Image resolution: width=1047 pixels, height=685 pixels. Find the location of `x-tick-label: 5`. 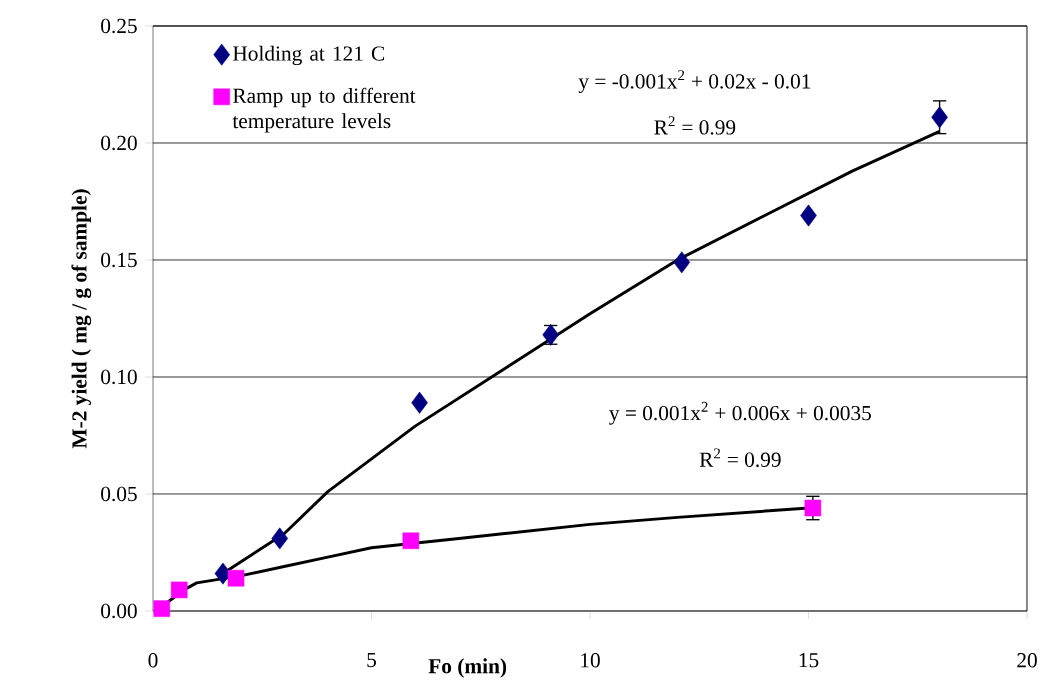

x-tick-label: 5 is located at coordinates (371, 660).